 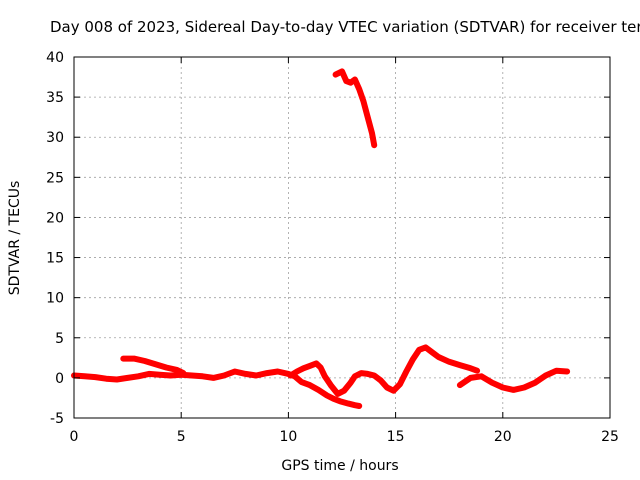 I want to click on x-tick-label: 5, so click(x=181, y=437).